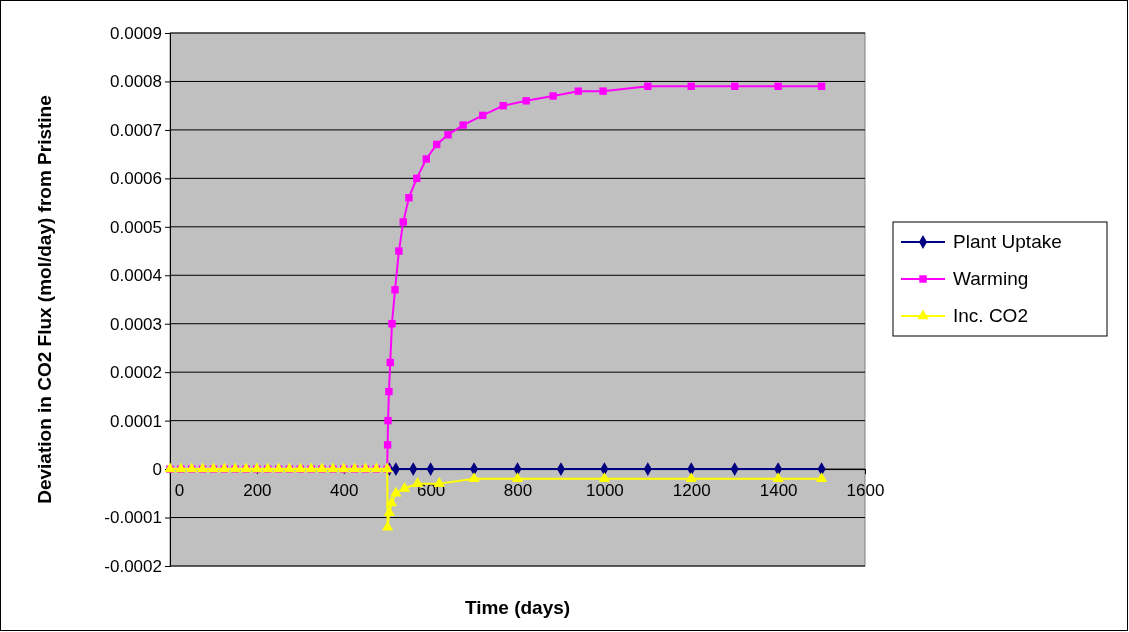  I want to click on x-tick-label: 1000, so click(604, 490).